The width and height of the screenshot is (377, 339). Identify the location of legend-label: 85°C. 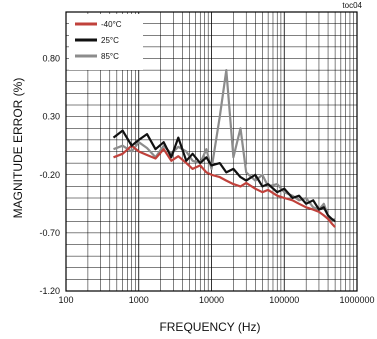
(110, 56).